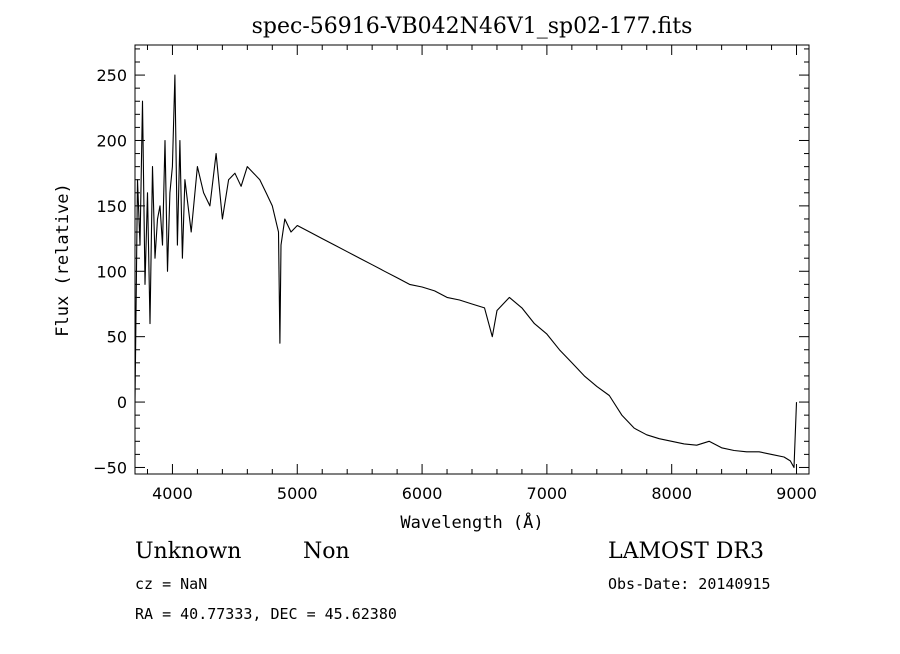 Image resolution: width=900 pixels, height=654 pixels. What do you see at coordinates (110, 467) in the screenshot?
I see `y-tick-label: −50` at bounding box center [110, 467].